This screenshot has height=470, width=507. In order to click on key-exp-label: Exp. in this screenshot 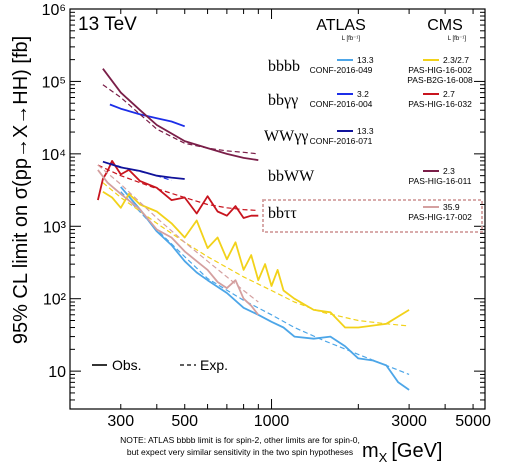, I will do `click(214, 365)`.